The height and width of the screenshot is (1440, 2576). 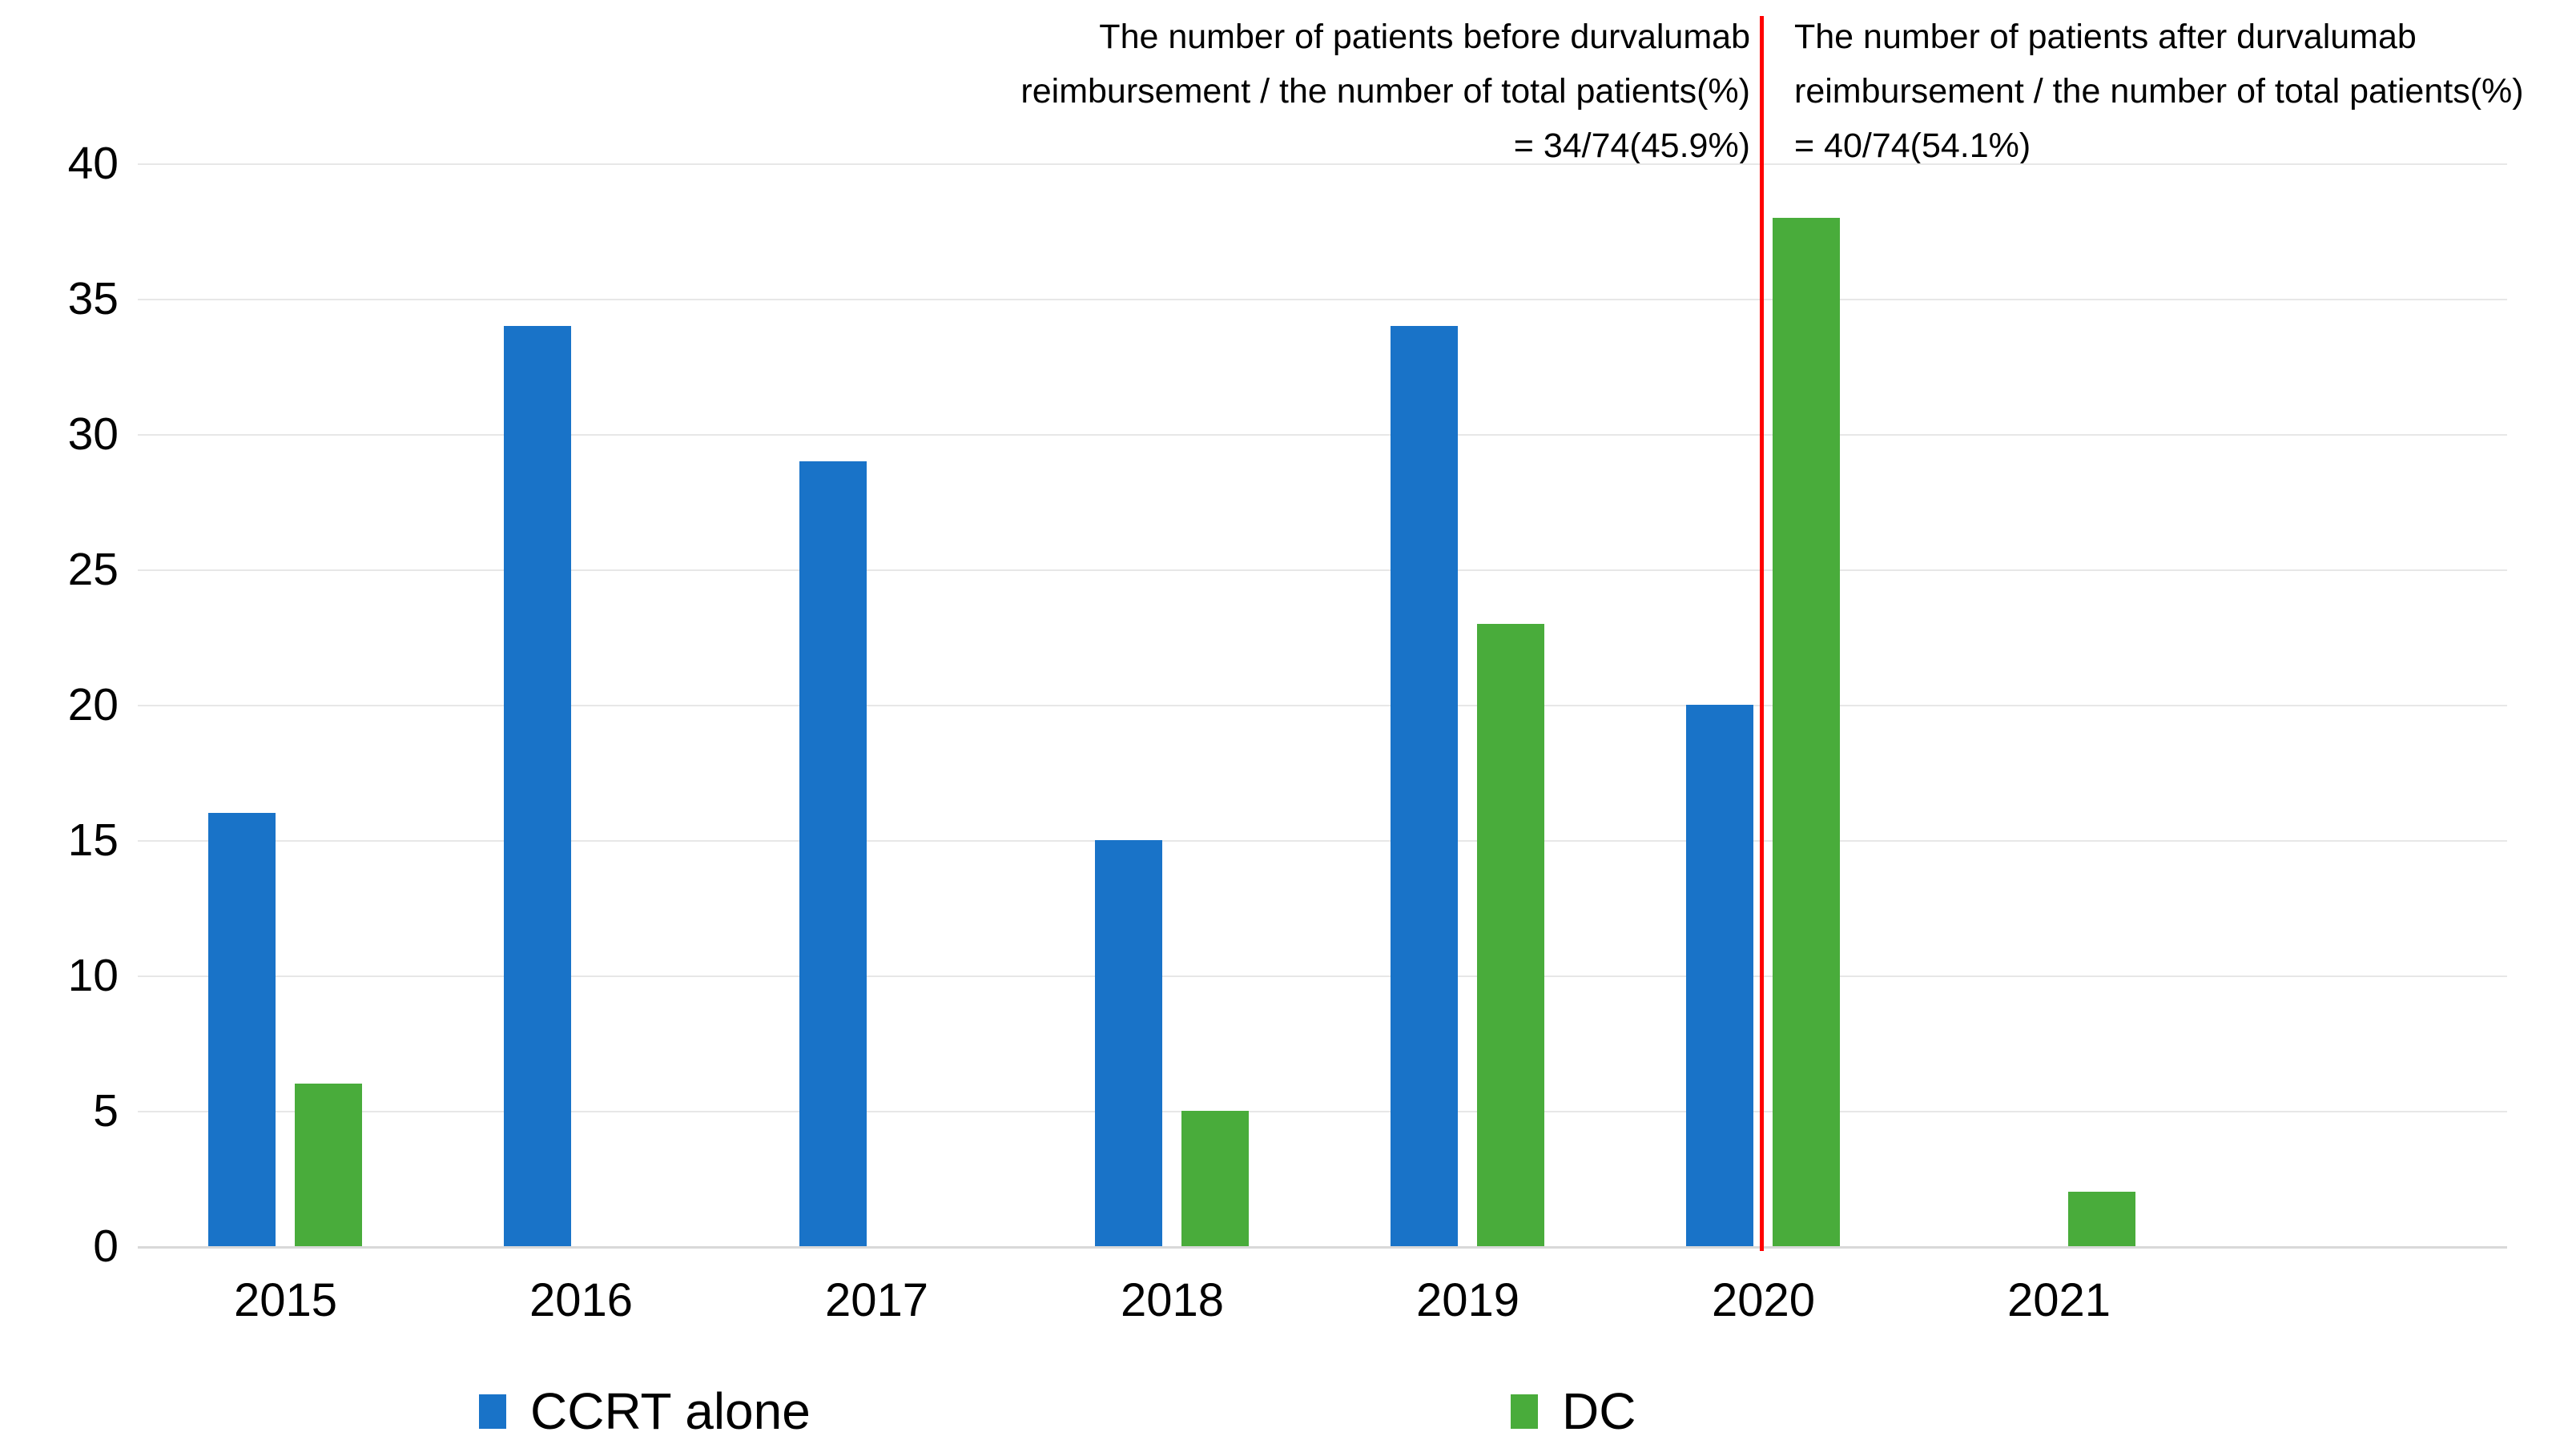 What do you see at coordinates (1806, 731) in the screenshot?
I see `bar-dc-2020` at bounding box center [1806, 731].